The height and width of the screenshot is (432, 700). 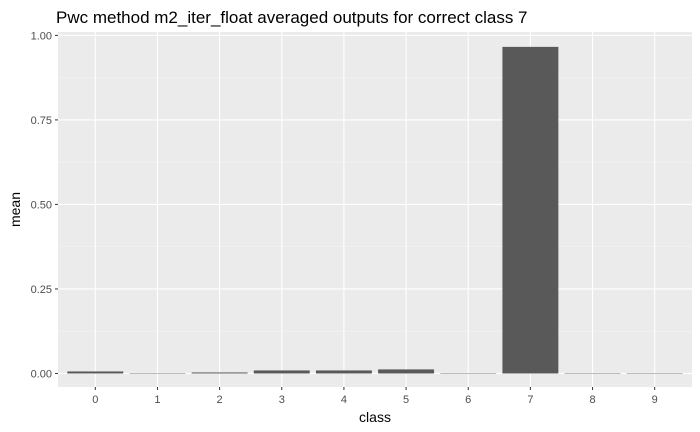 What do you see at coordinates (530, 400) in the screenshot?
I see `x-tick-label: 7` at bounding box center [530, 400].